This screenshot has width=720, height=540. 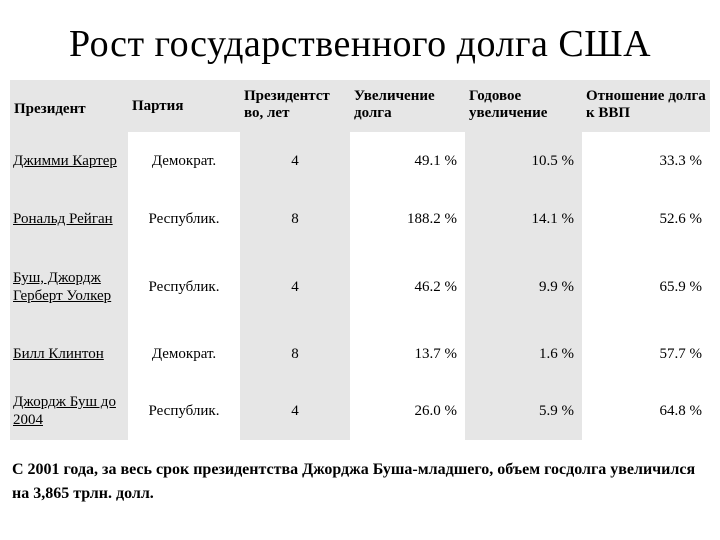 I want to click on increase-cell: 188.2 %, so click(x=432, y=218).